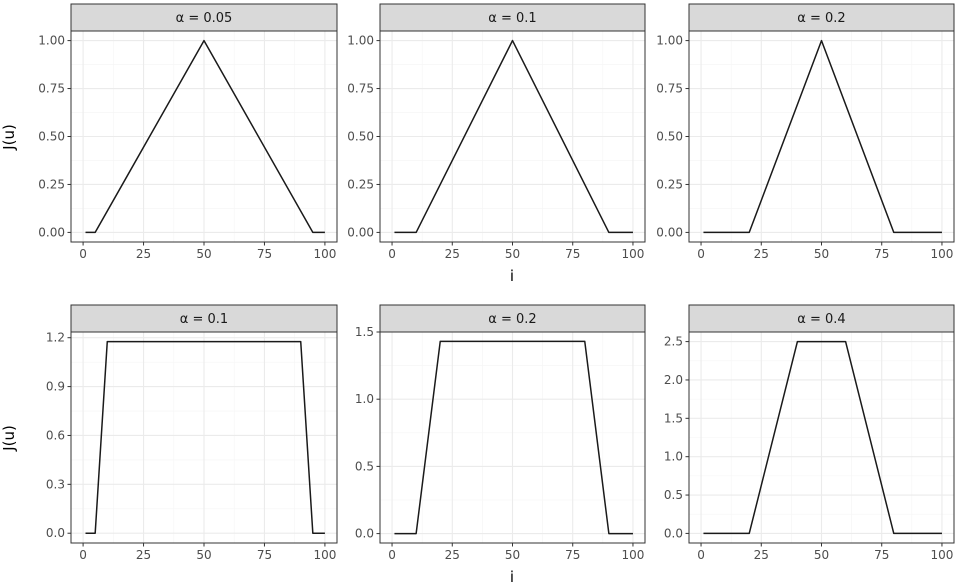  What do you see at coordinates (673, 380) in the screenshot?
I see `y-tick-label: 2.0` at bounding box center [673, 380].